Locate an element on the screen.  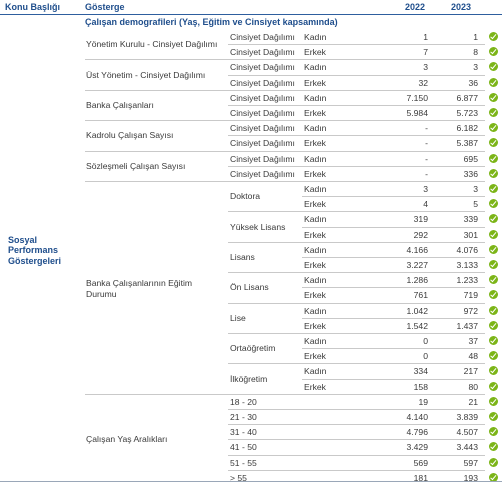
value-2023: 4.076 is located at coordinates (467, 249).